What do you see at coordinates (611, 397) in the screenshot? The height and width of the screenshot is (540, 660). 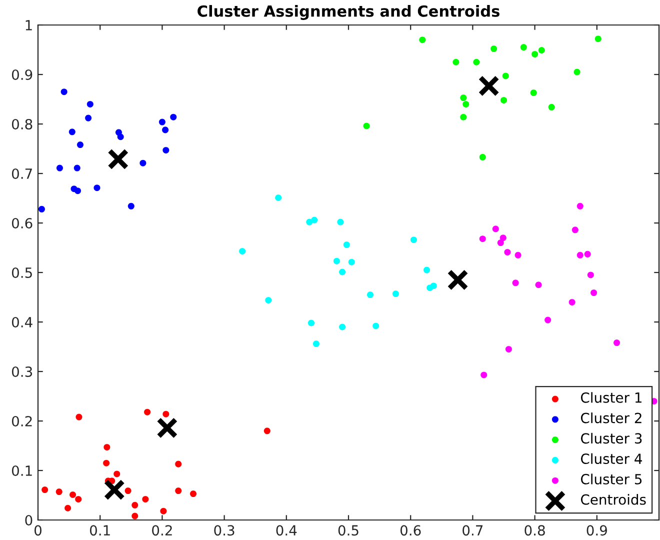 I see `legend-label: Cluster 1` at bounding box center [611, 397].